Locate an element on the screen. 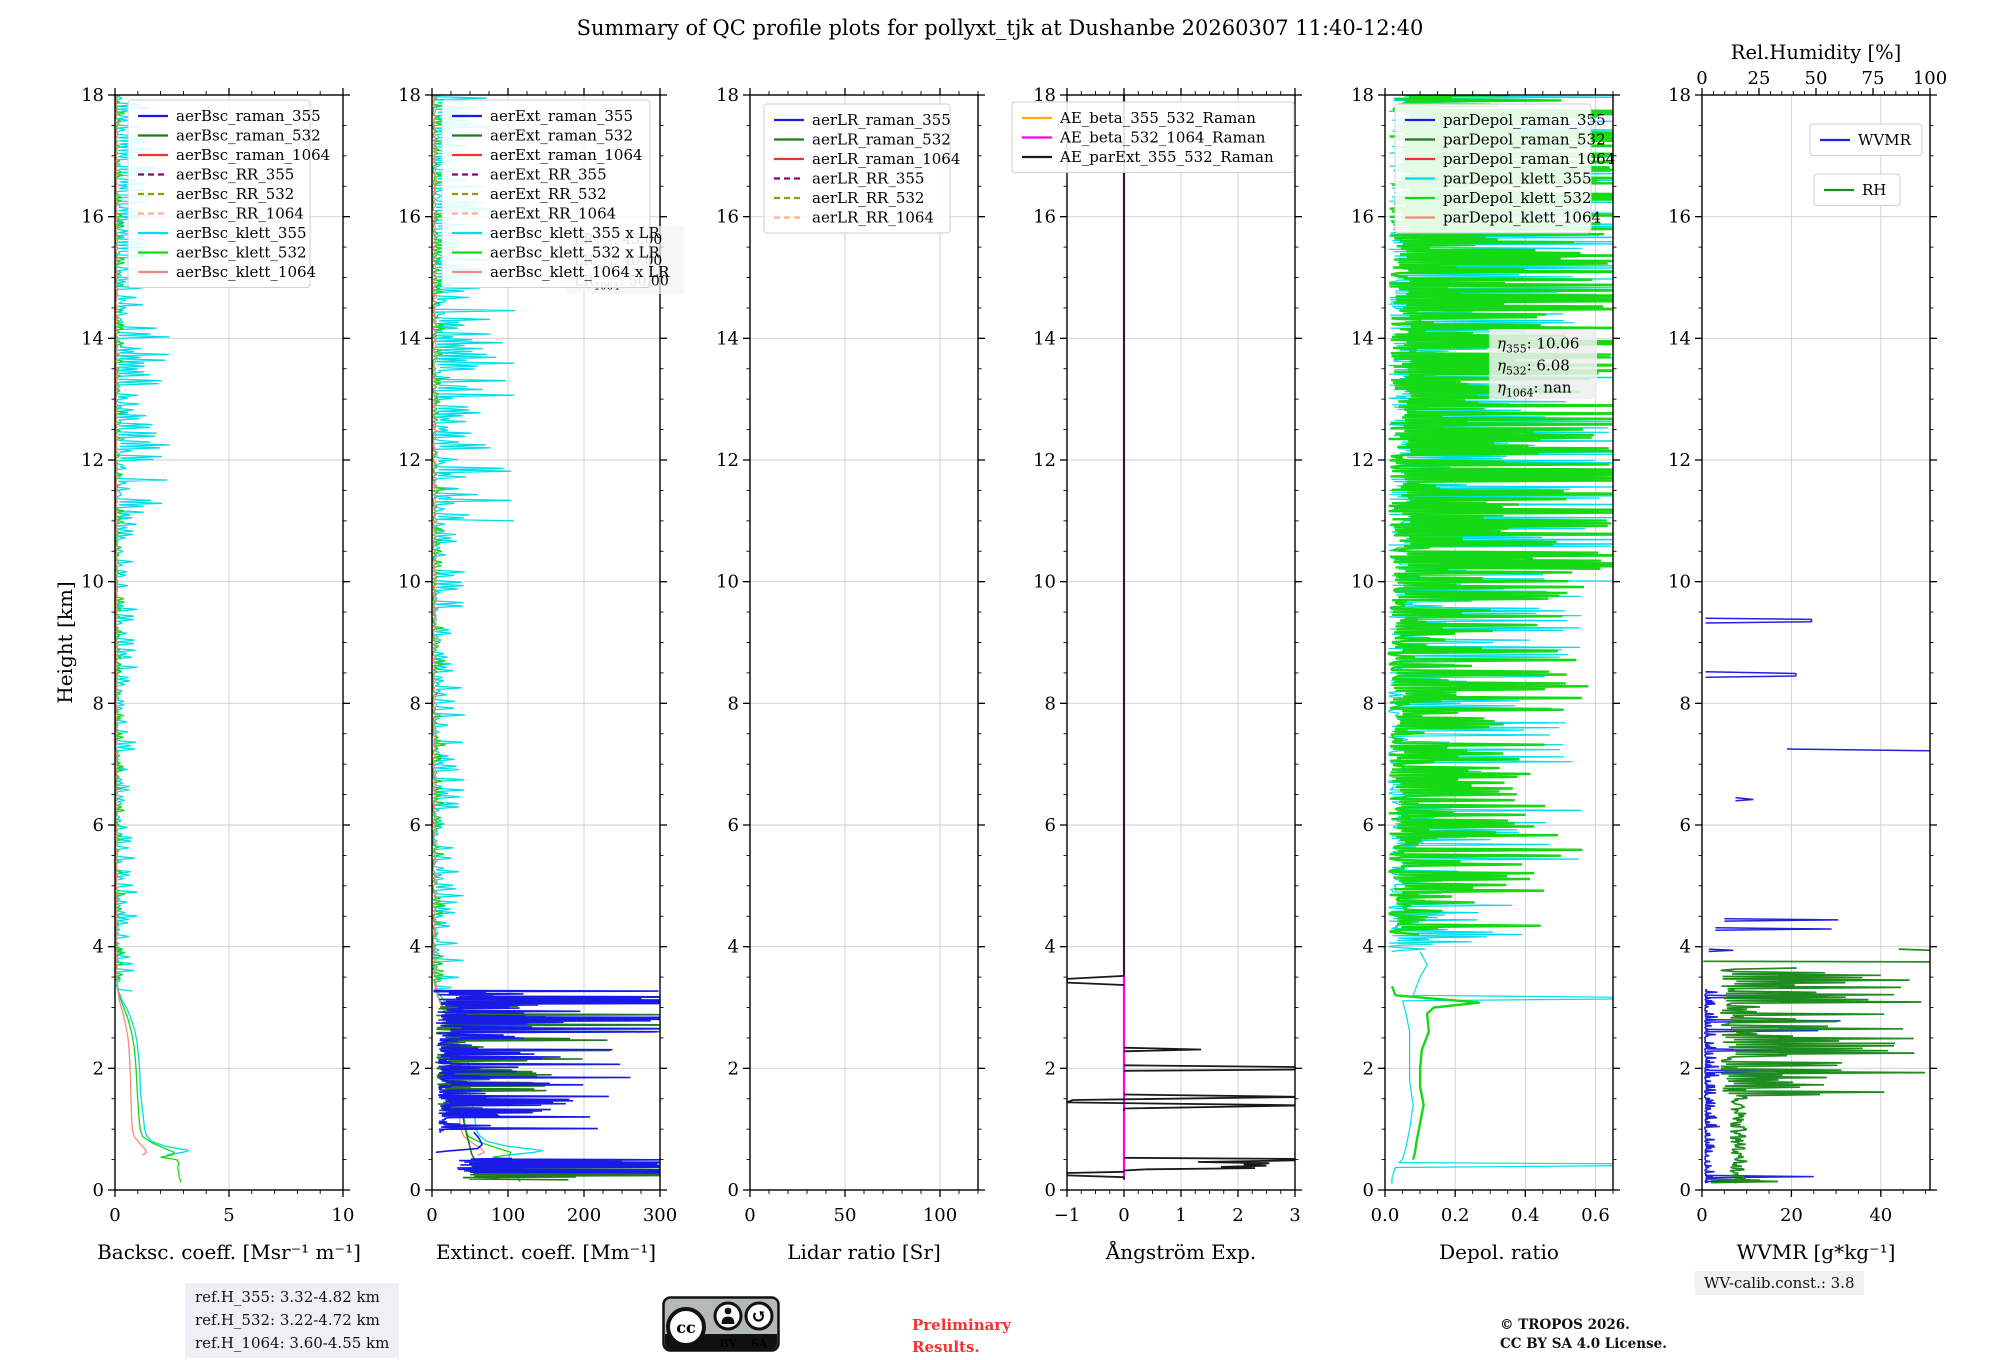 This screenshot has height=1360, width=2000. x-tick-label: 100 is located at coordinates (508, 1215).